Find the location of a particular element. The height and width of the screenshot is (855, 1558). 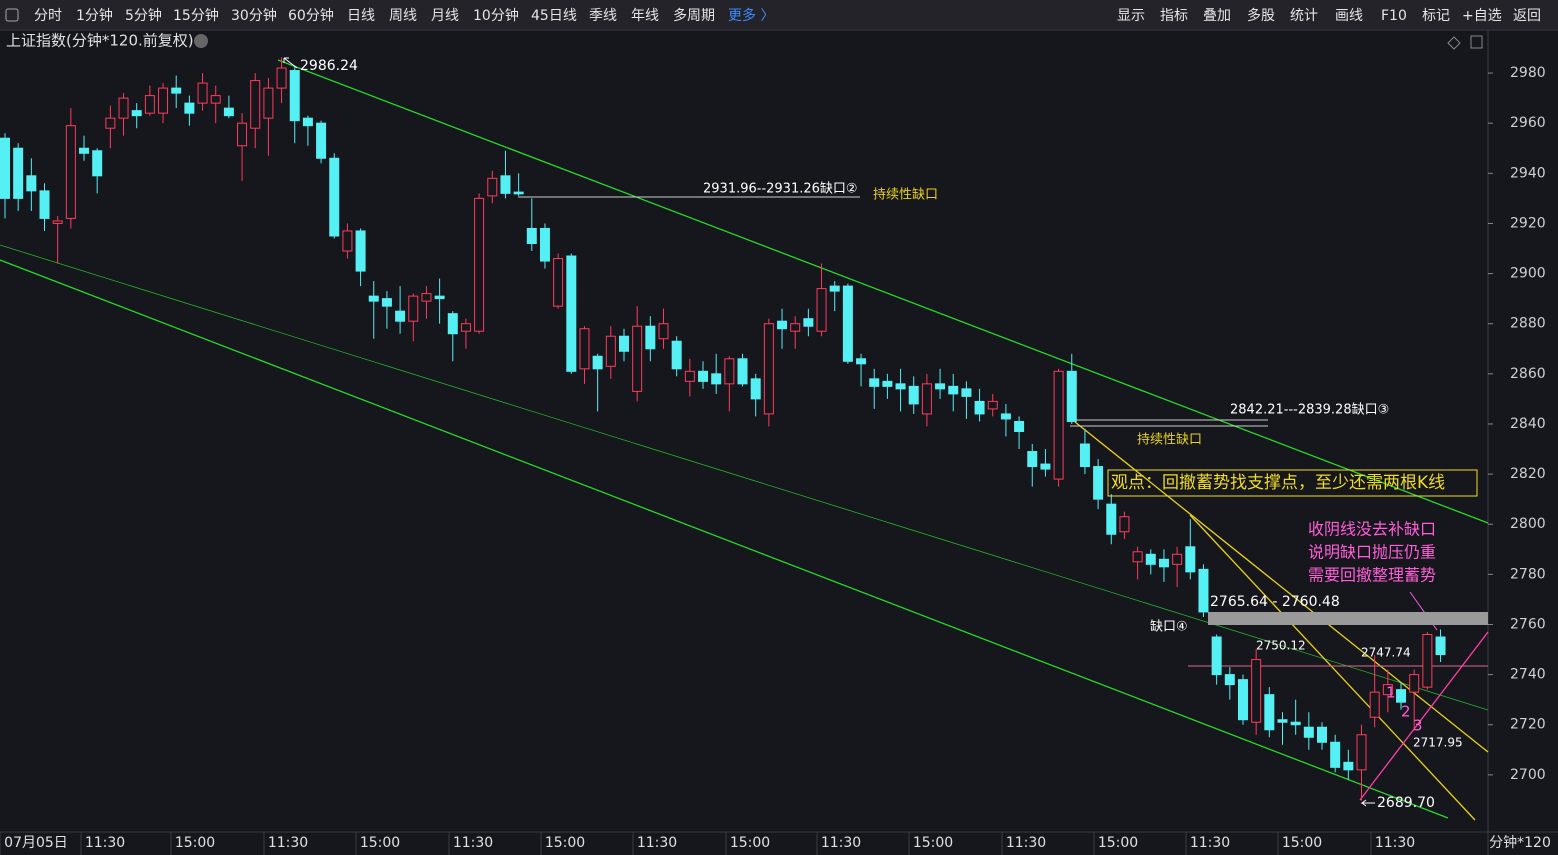

toolbar-item: 45日线 is located at coordinates (554, 16).